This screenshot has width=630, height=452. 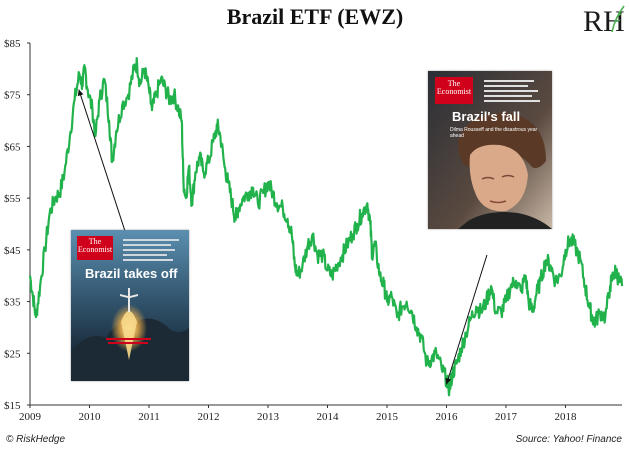 I want to click on source-note: Source: Yahoo! Finance, so click(x=568, y=439).